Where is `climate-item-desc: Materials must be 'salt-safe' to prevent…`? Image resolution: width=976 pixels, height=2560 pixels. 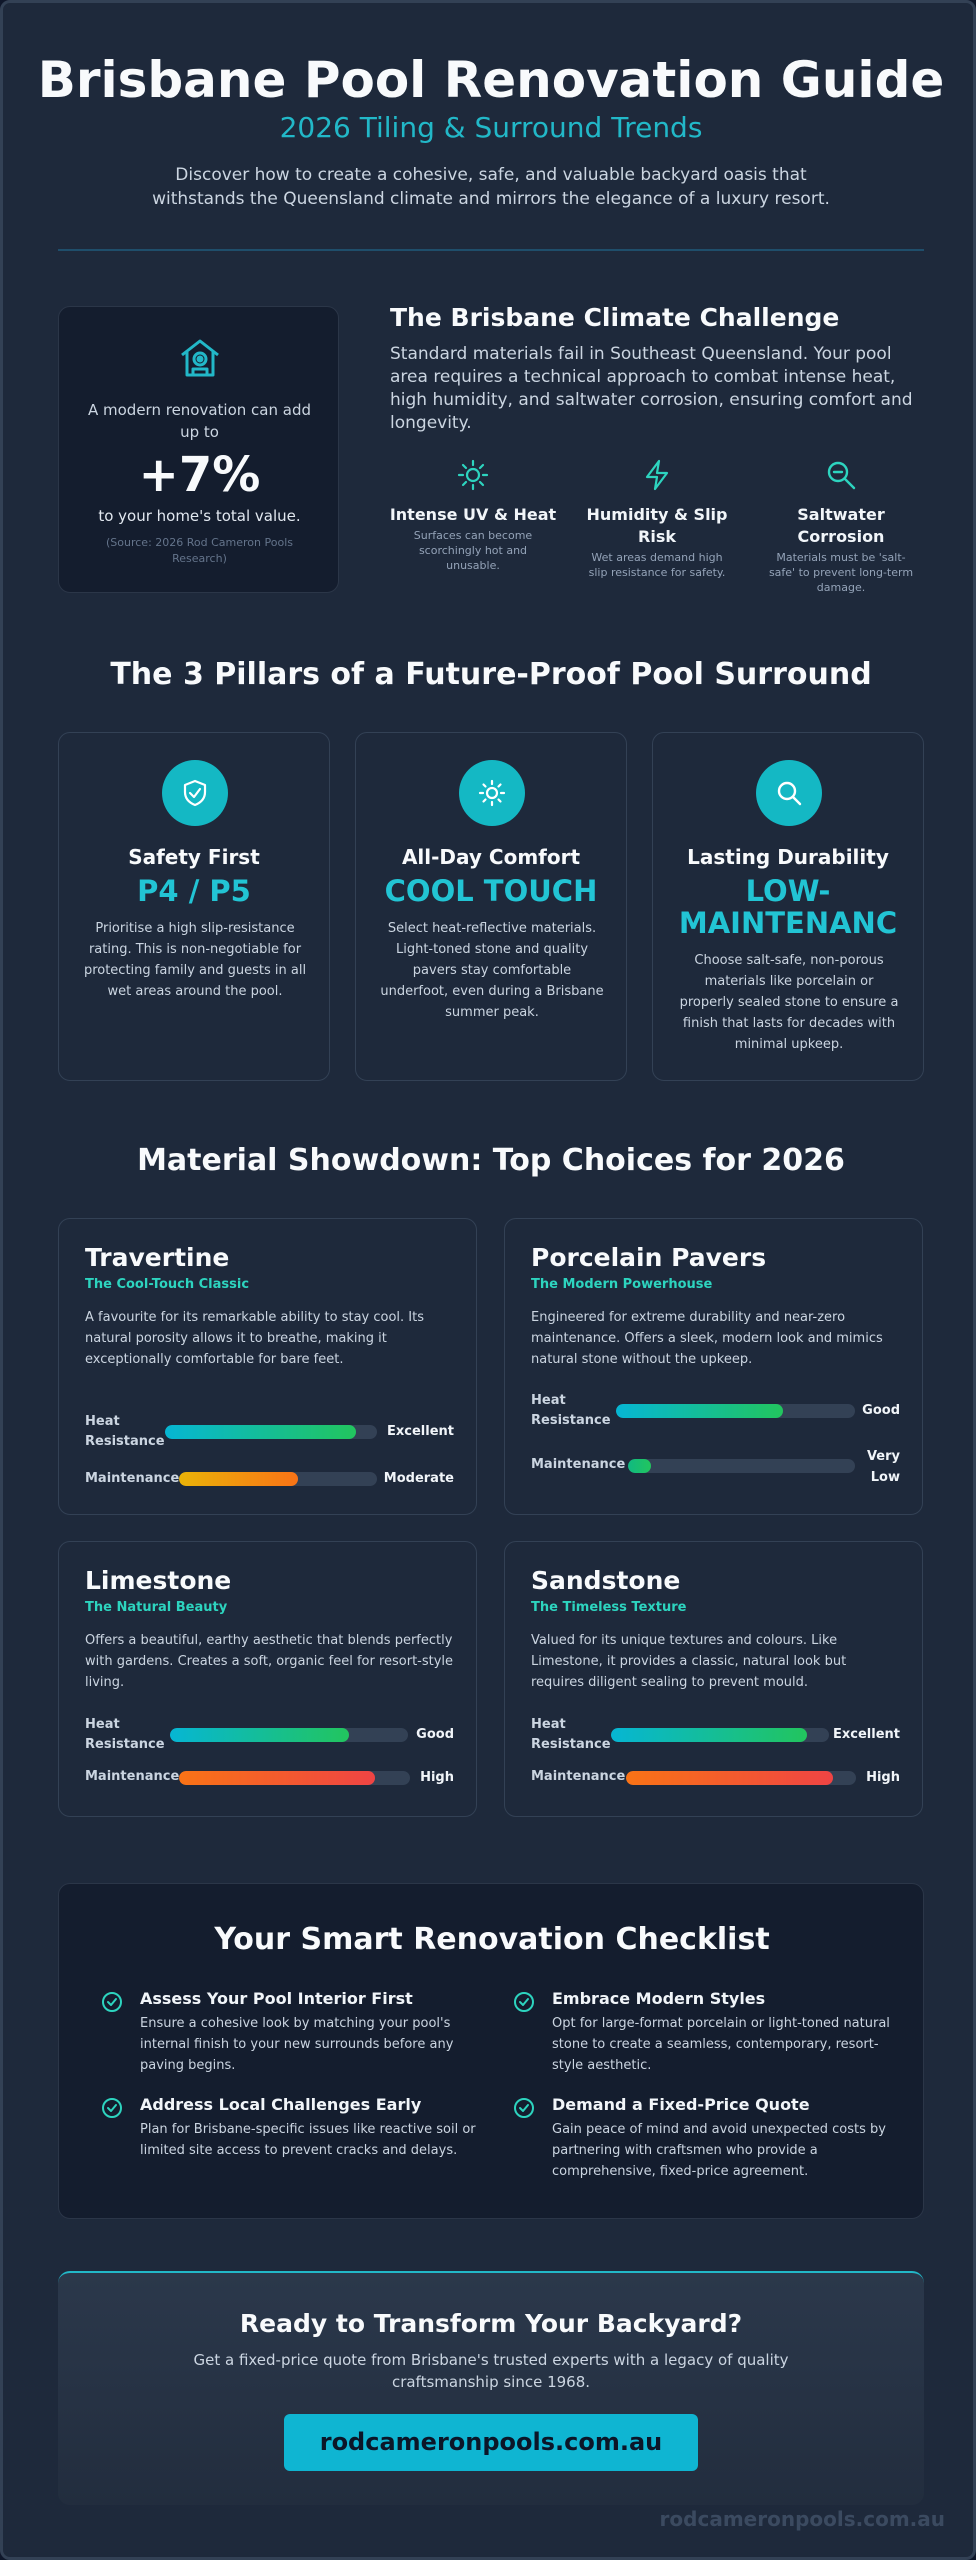
climate-item-desc: Materials must be 'salt-safe' to prevent… is located at coordinates (841, 572).